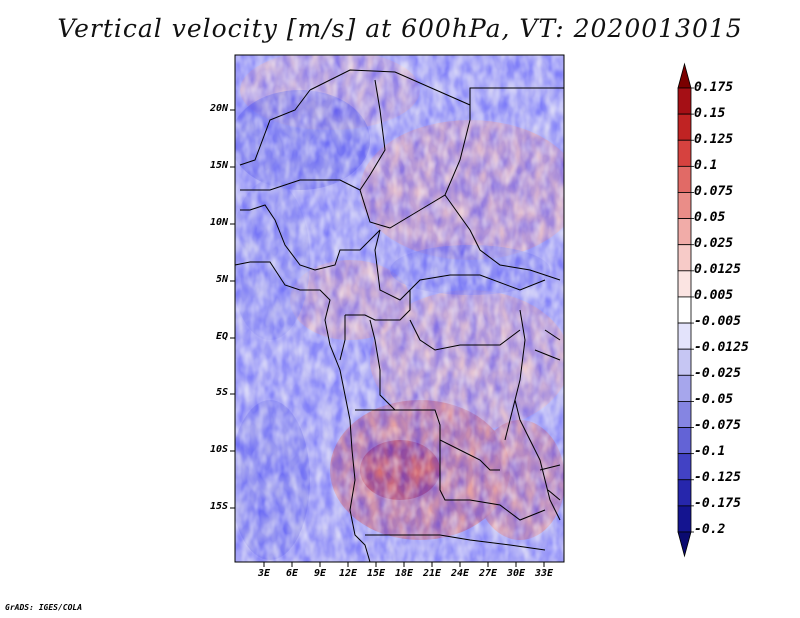 The image size is (800, 618). Describe the element at coordinates (218, 165) in the screenshot. I see `lat-label: 15N` at that location.